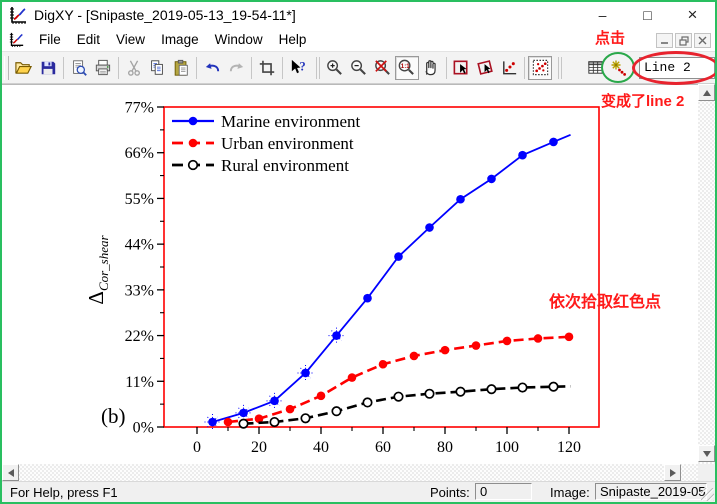  Describe the element at coordinates (180, 39) in the screenshot. I see `menu-image: Image` at that location.